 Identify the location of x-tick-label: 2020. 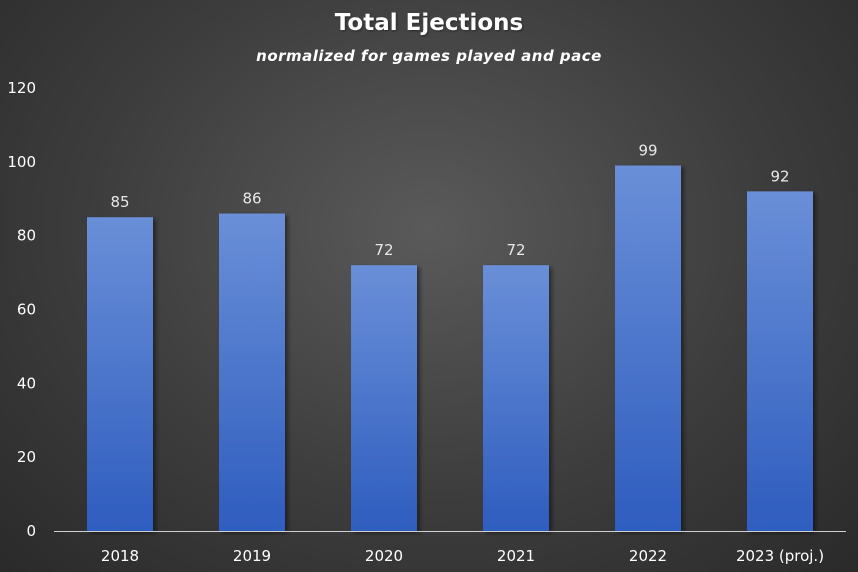
(384, 556).